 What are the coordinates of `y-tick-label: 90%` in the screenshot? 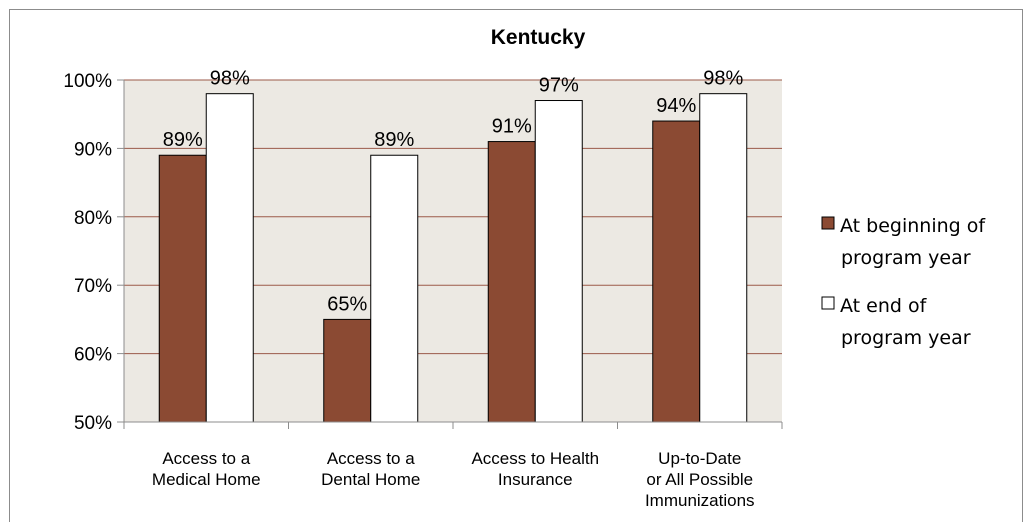 It's located at (93, 149).